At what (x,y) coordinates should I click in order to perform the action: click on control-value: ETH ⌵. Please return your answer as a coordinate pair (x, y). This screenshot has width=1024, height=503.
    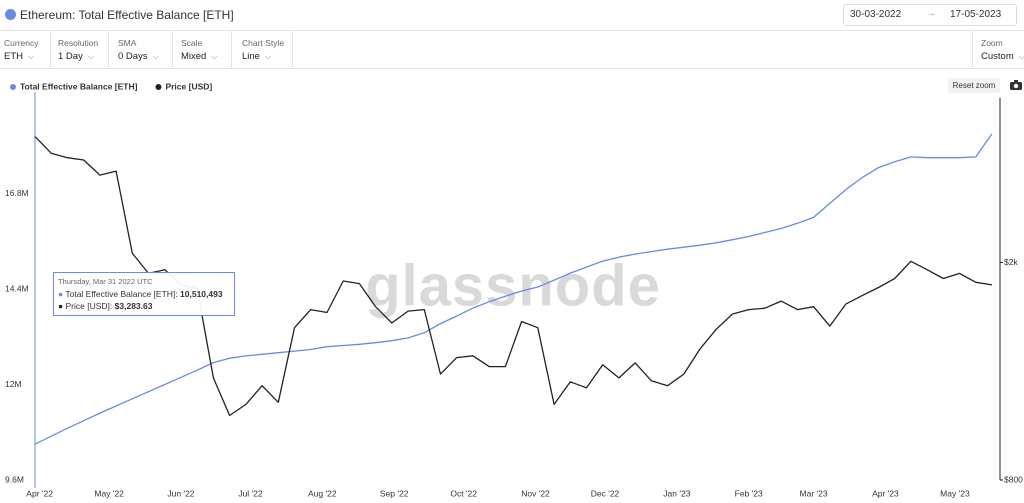
    Looking at the image, I should click on (19, 56).